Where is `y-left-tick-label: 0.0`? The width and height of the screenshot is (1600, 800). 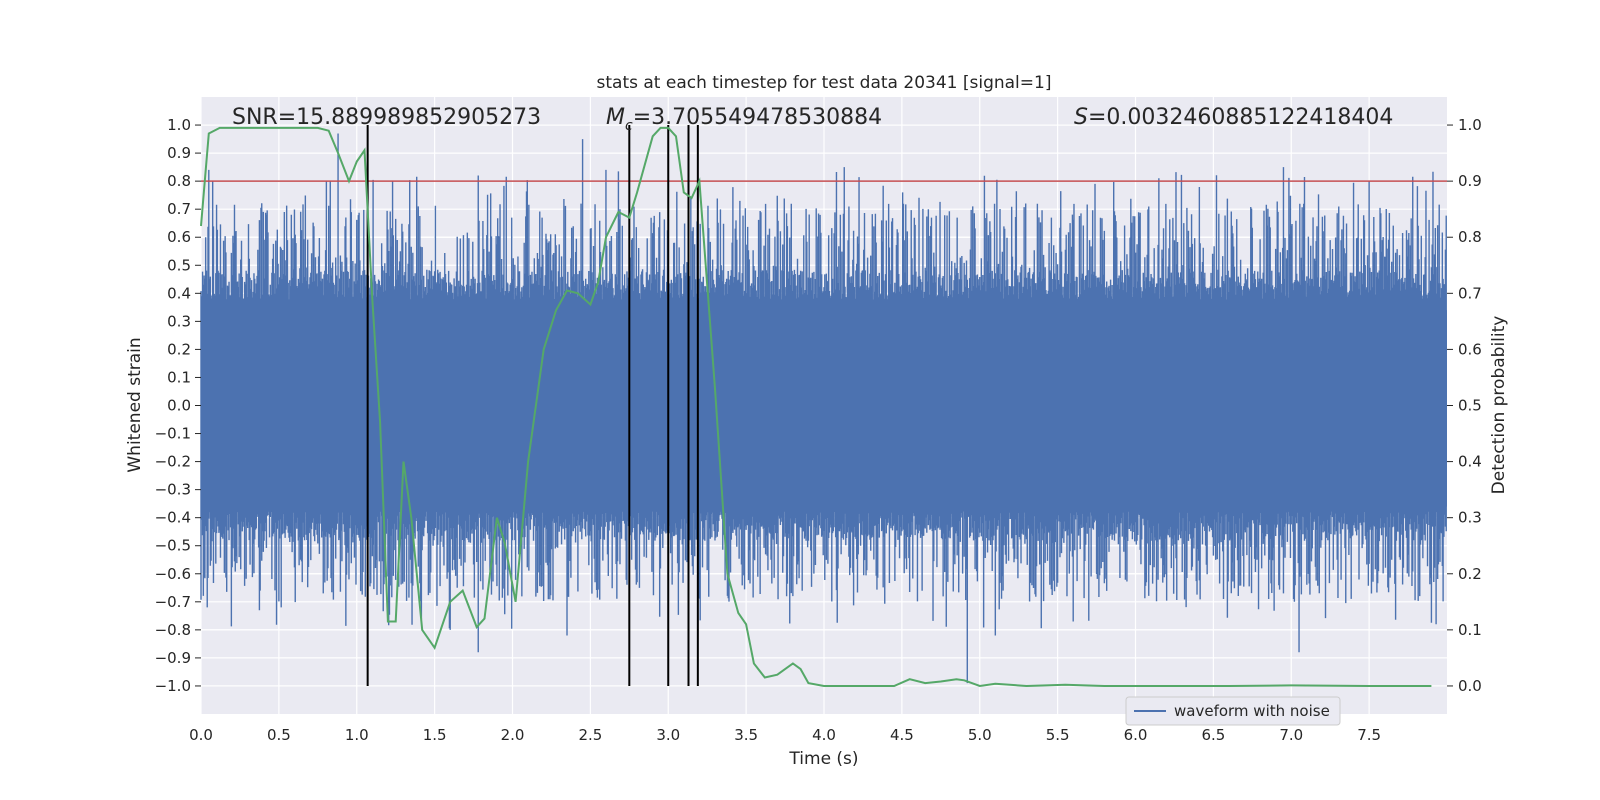 y-left-tick-label: 0.0 is located at coordinates (179, 406).